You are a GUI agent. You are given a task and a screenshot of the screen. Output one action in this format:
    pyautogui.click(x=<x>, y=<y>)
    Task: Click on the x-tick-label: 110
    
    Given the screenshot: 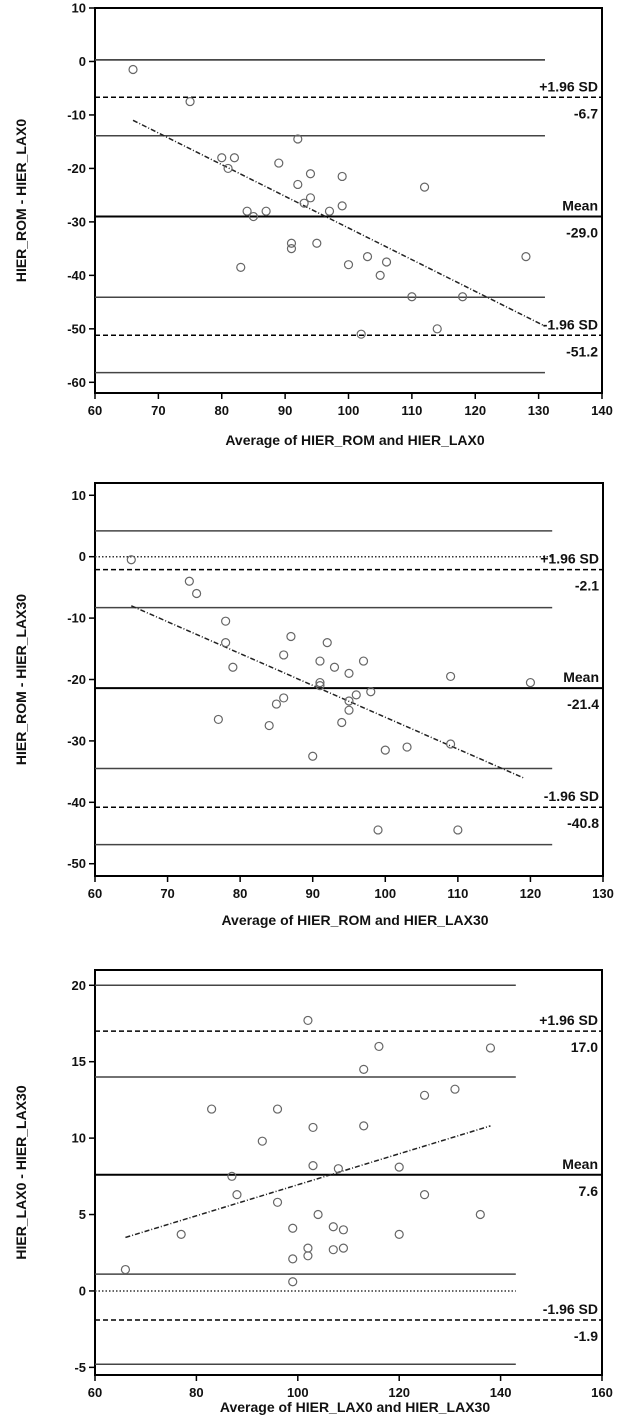 What is the action you would take?
    pyautogui.click(x=411, y=410)
    